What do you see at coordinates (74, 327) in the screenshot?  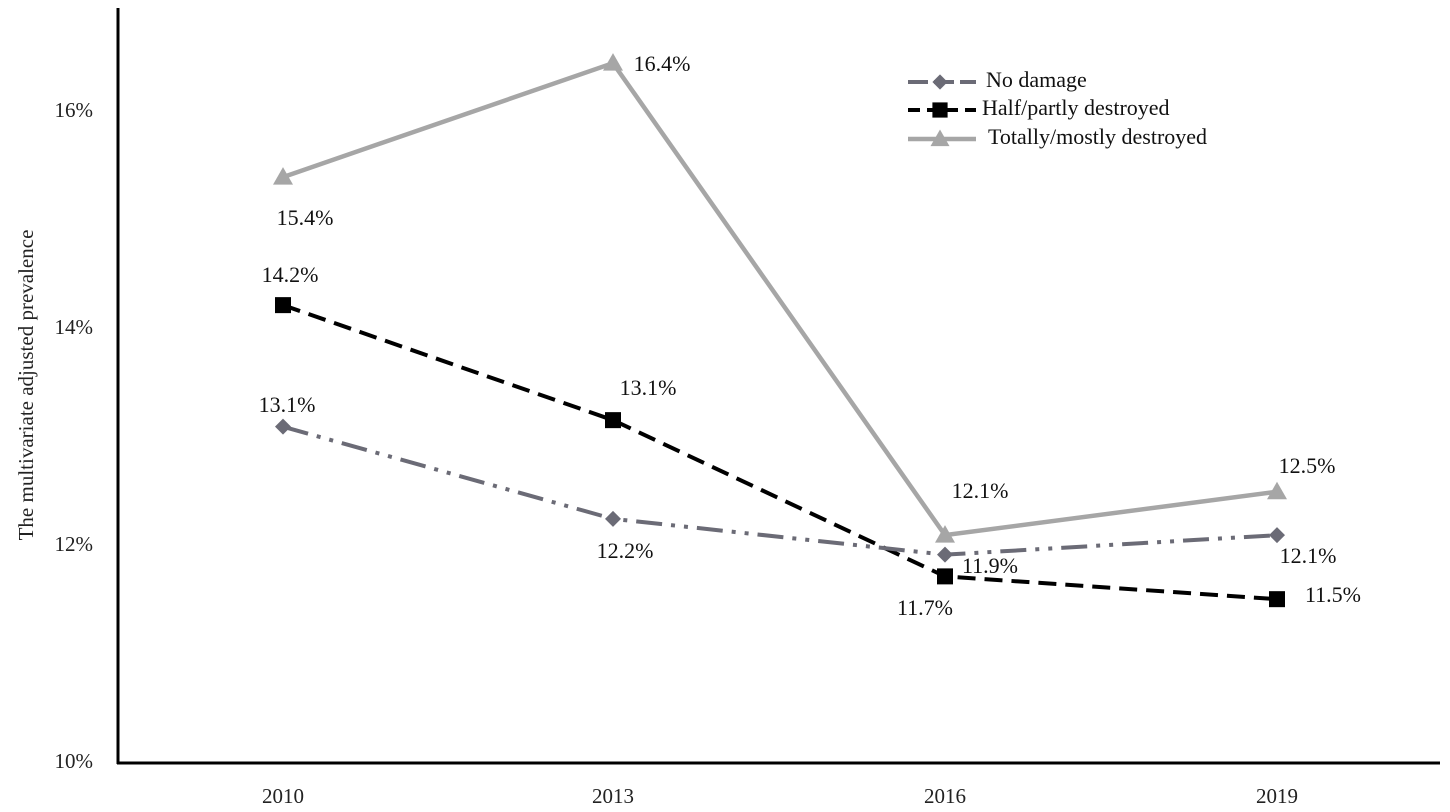 I see `y-tick-label: 14%` at bounding box center [74, 327].